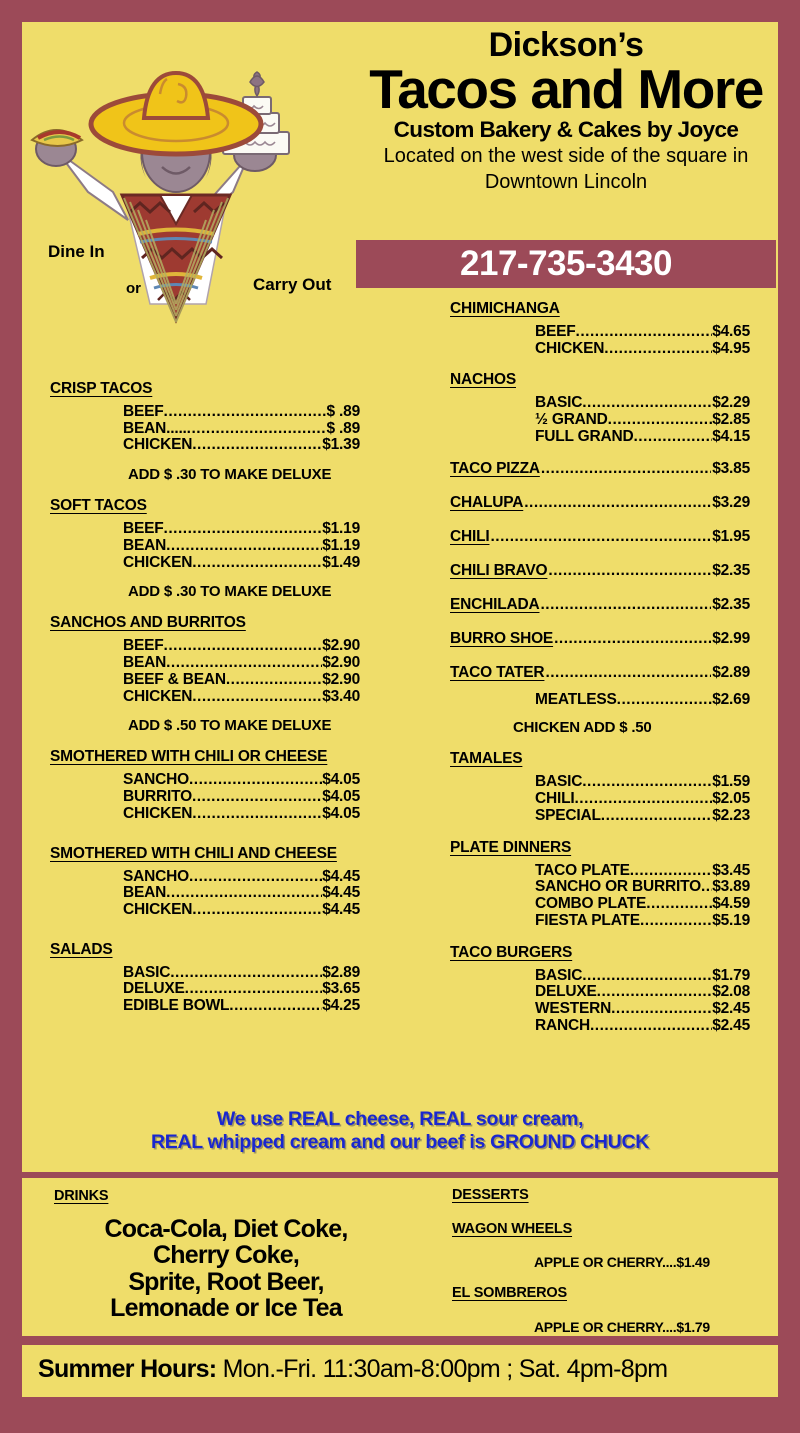  What do you see at coordinates (341, 780) in the screenshot?
I see `menu-item-price: $4.05` at bounding box center [341, 780].